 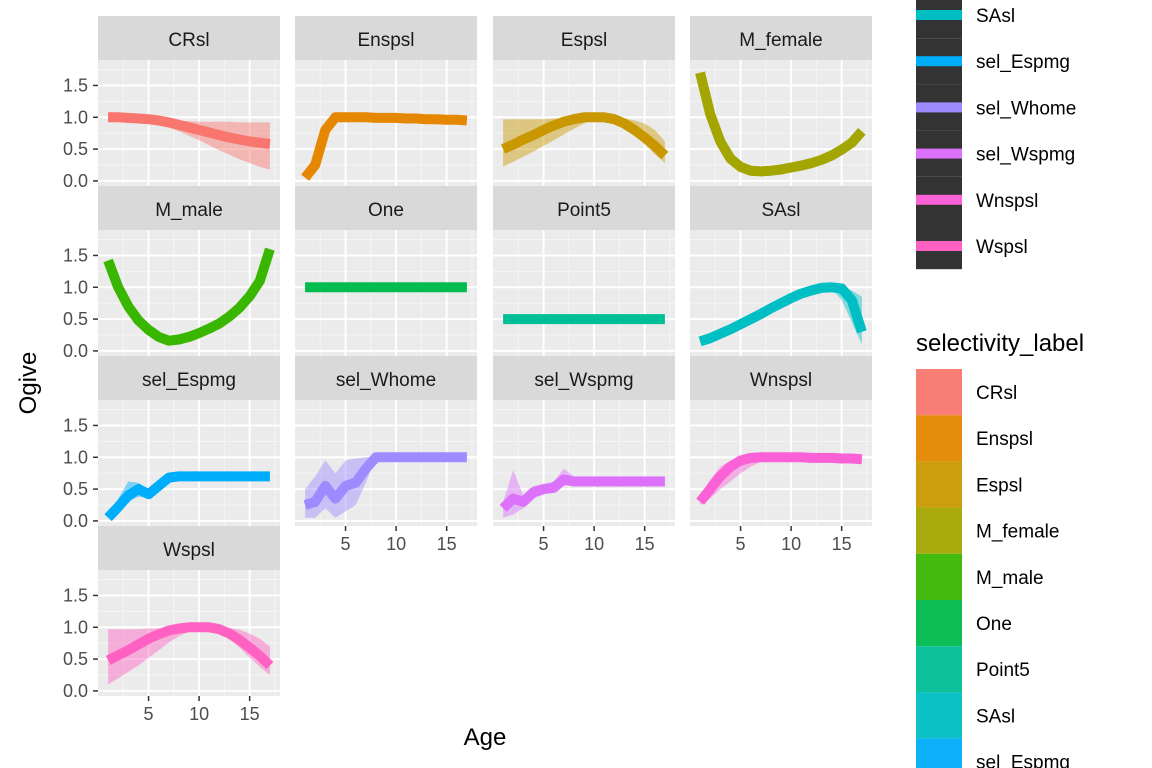 I want to click on legend-label: Espsl, so click(x=999, y=485).